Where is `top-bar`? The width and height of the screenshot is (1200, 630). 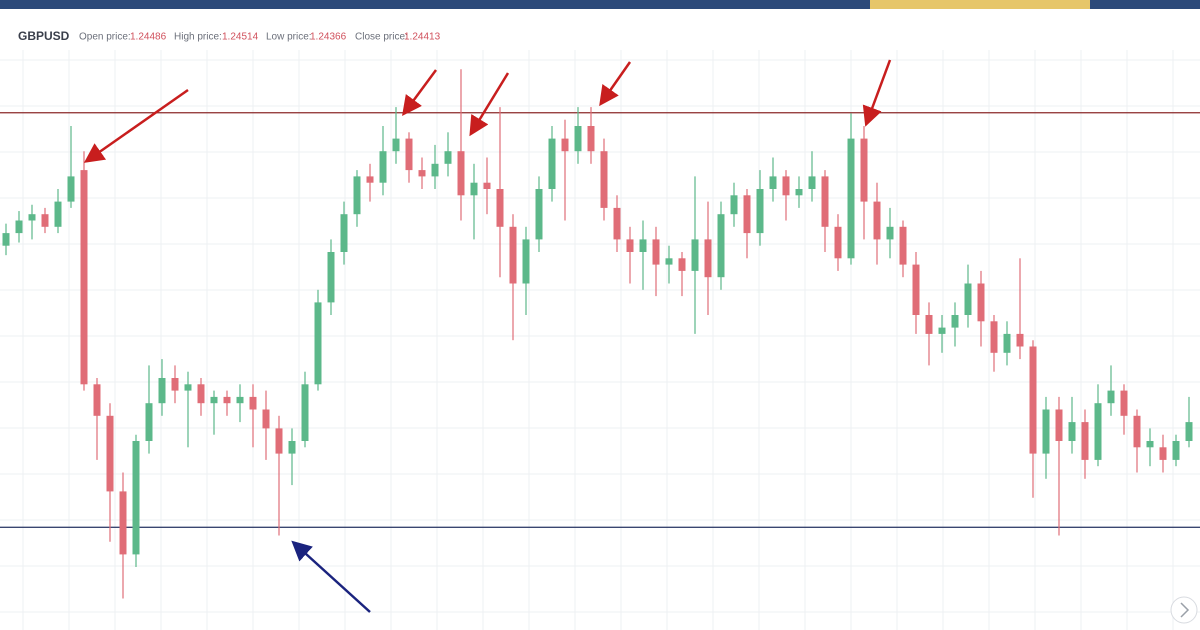 top-bar is located at coordinates (600, 4).